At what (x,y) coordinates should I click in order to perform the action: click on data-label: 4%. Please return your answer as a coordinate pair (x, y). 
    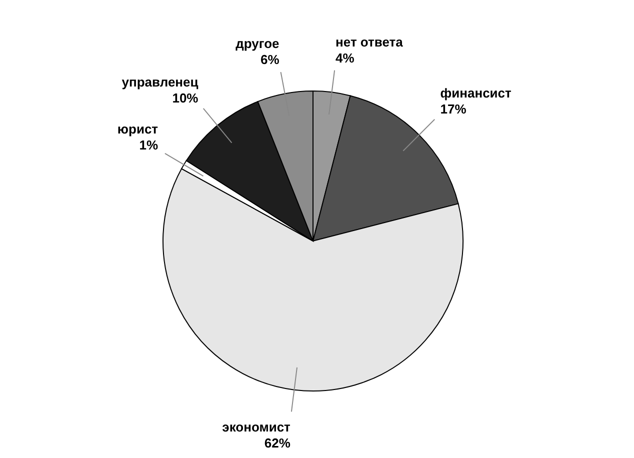
    Looking at the image, I should click on (345, 58).